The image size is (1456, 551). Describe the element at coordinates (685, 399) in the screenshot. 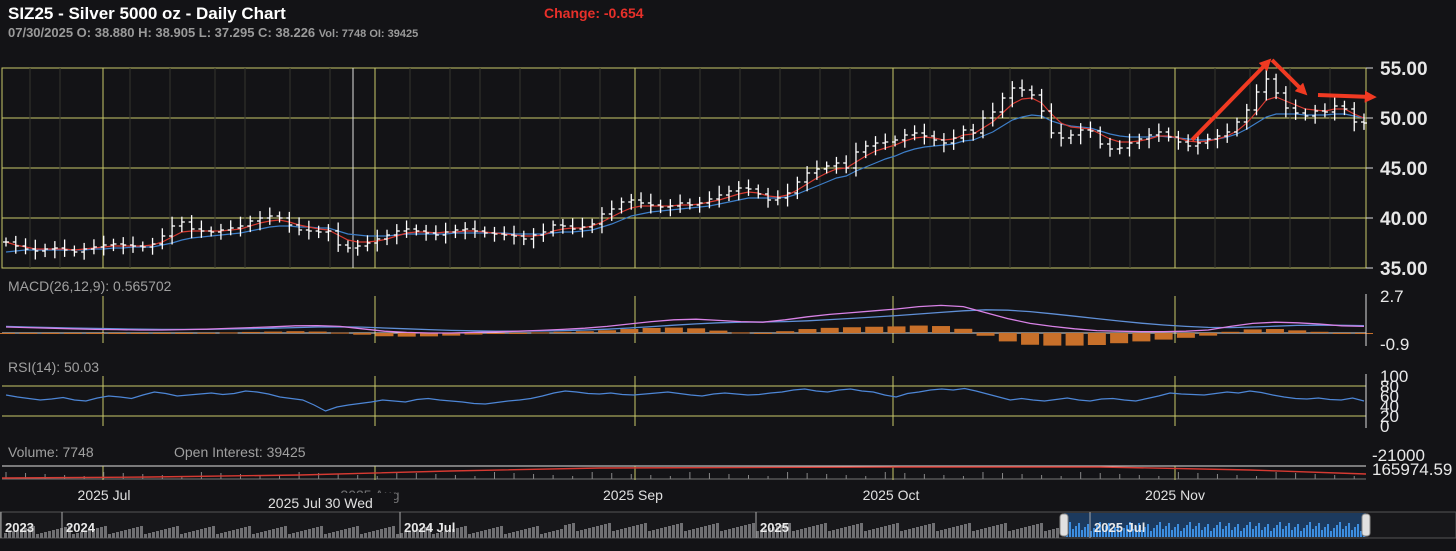

I see `rsi-line` at that location.